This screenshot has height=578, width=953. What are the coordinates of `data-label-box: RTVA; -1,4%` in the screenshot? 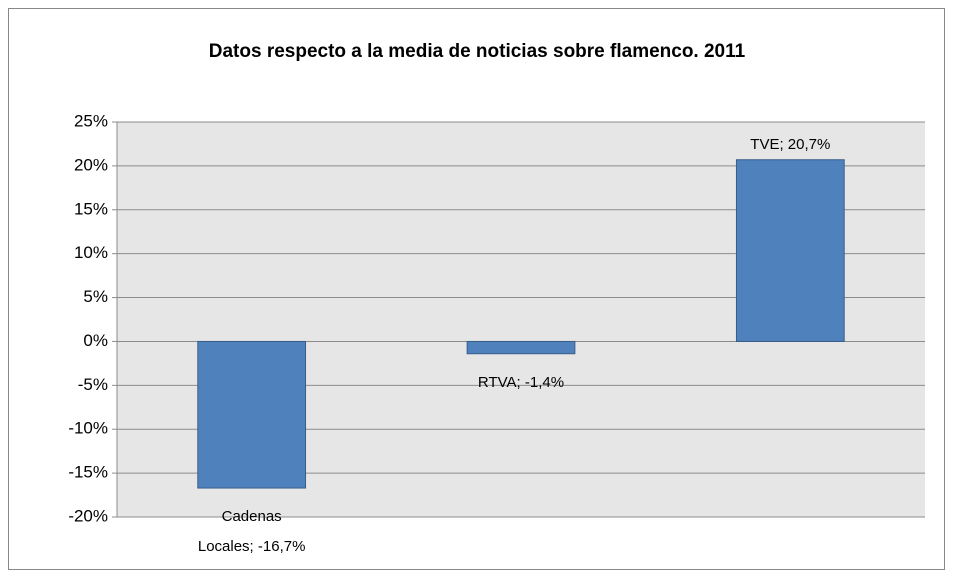 It's located at (521, 382).